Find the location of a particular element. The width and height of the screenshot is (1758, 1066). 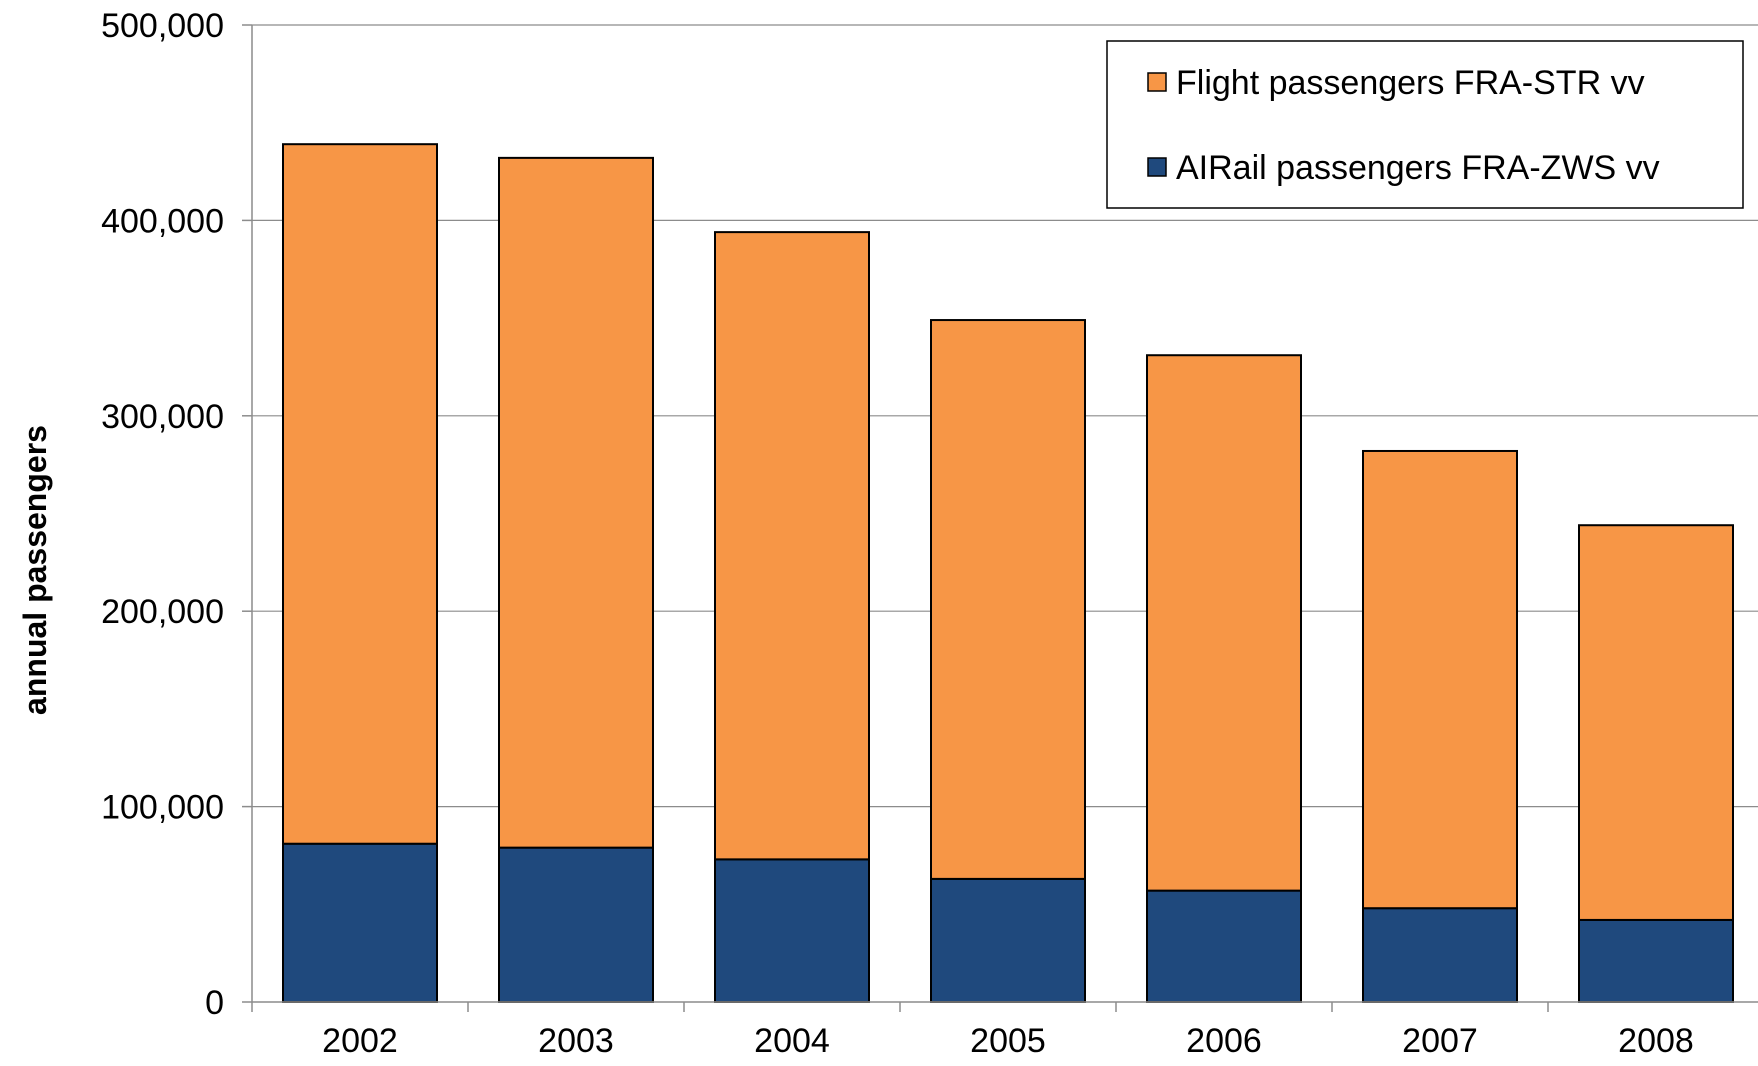

bar-flight-2005 is located at coordinates (1008, 599).